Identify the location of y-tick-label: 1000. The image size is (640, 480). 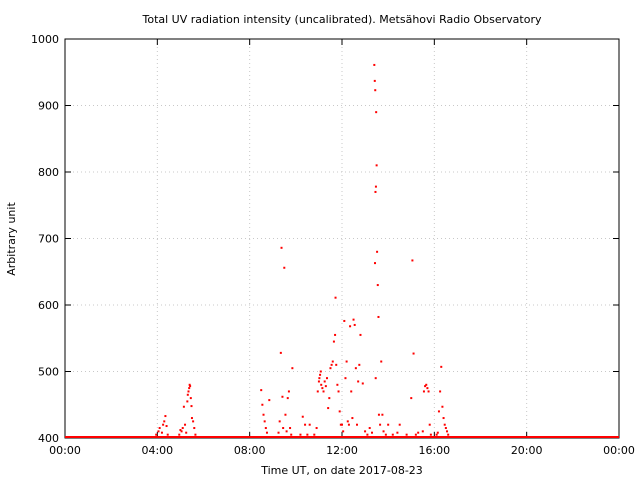
(45, 39).